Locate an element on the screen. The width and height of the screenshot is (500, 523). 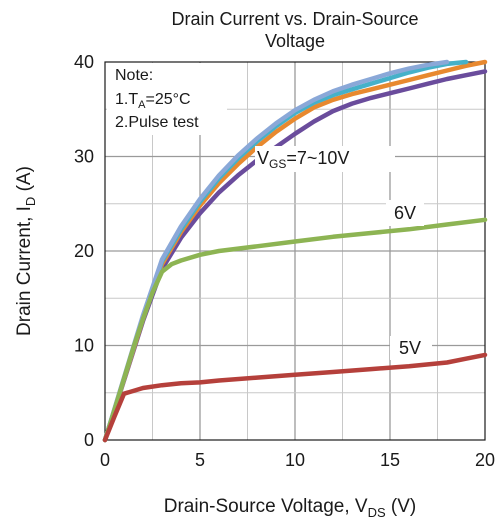
annotation-5v-text: 5V is located at coordinates (410, 348).